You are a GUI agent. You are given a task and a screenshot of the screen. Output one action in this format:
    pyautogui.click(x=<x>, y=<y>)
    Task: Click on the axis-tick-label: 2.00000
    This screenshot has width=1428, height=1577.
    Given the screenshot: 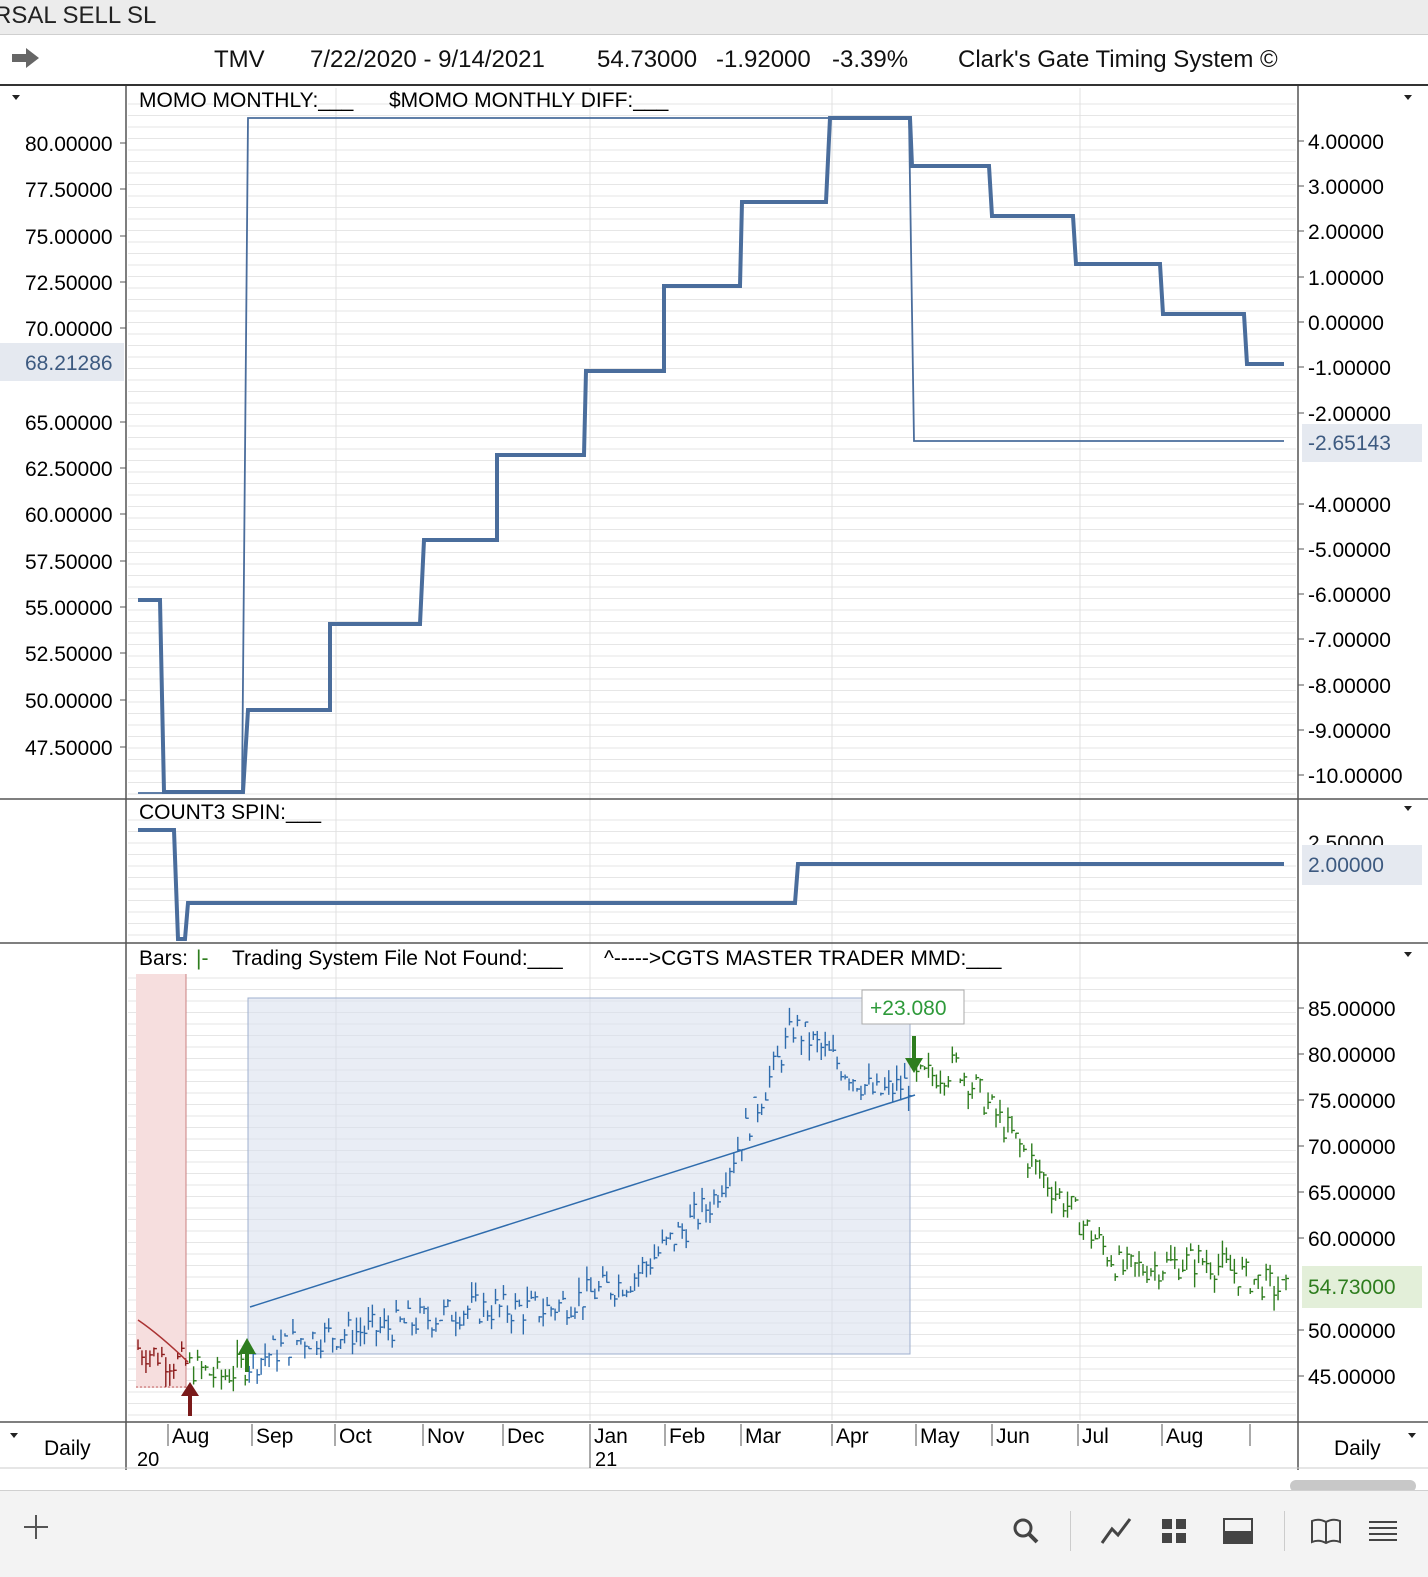 What is the action you would take?
    pyautogui.click(x=1346, y=232)
    